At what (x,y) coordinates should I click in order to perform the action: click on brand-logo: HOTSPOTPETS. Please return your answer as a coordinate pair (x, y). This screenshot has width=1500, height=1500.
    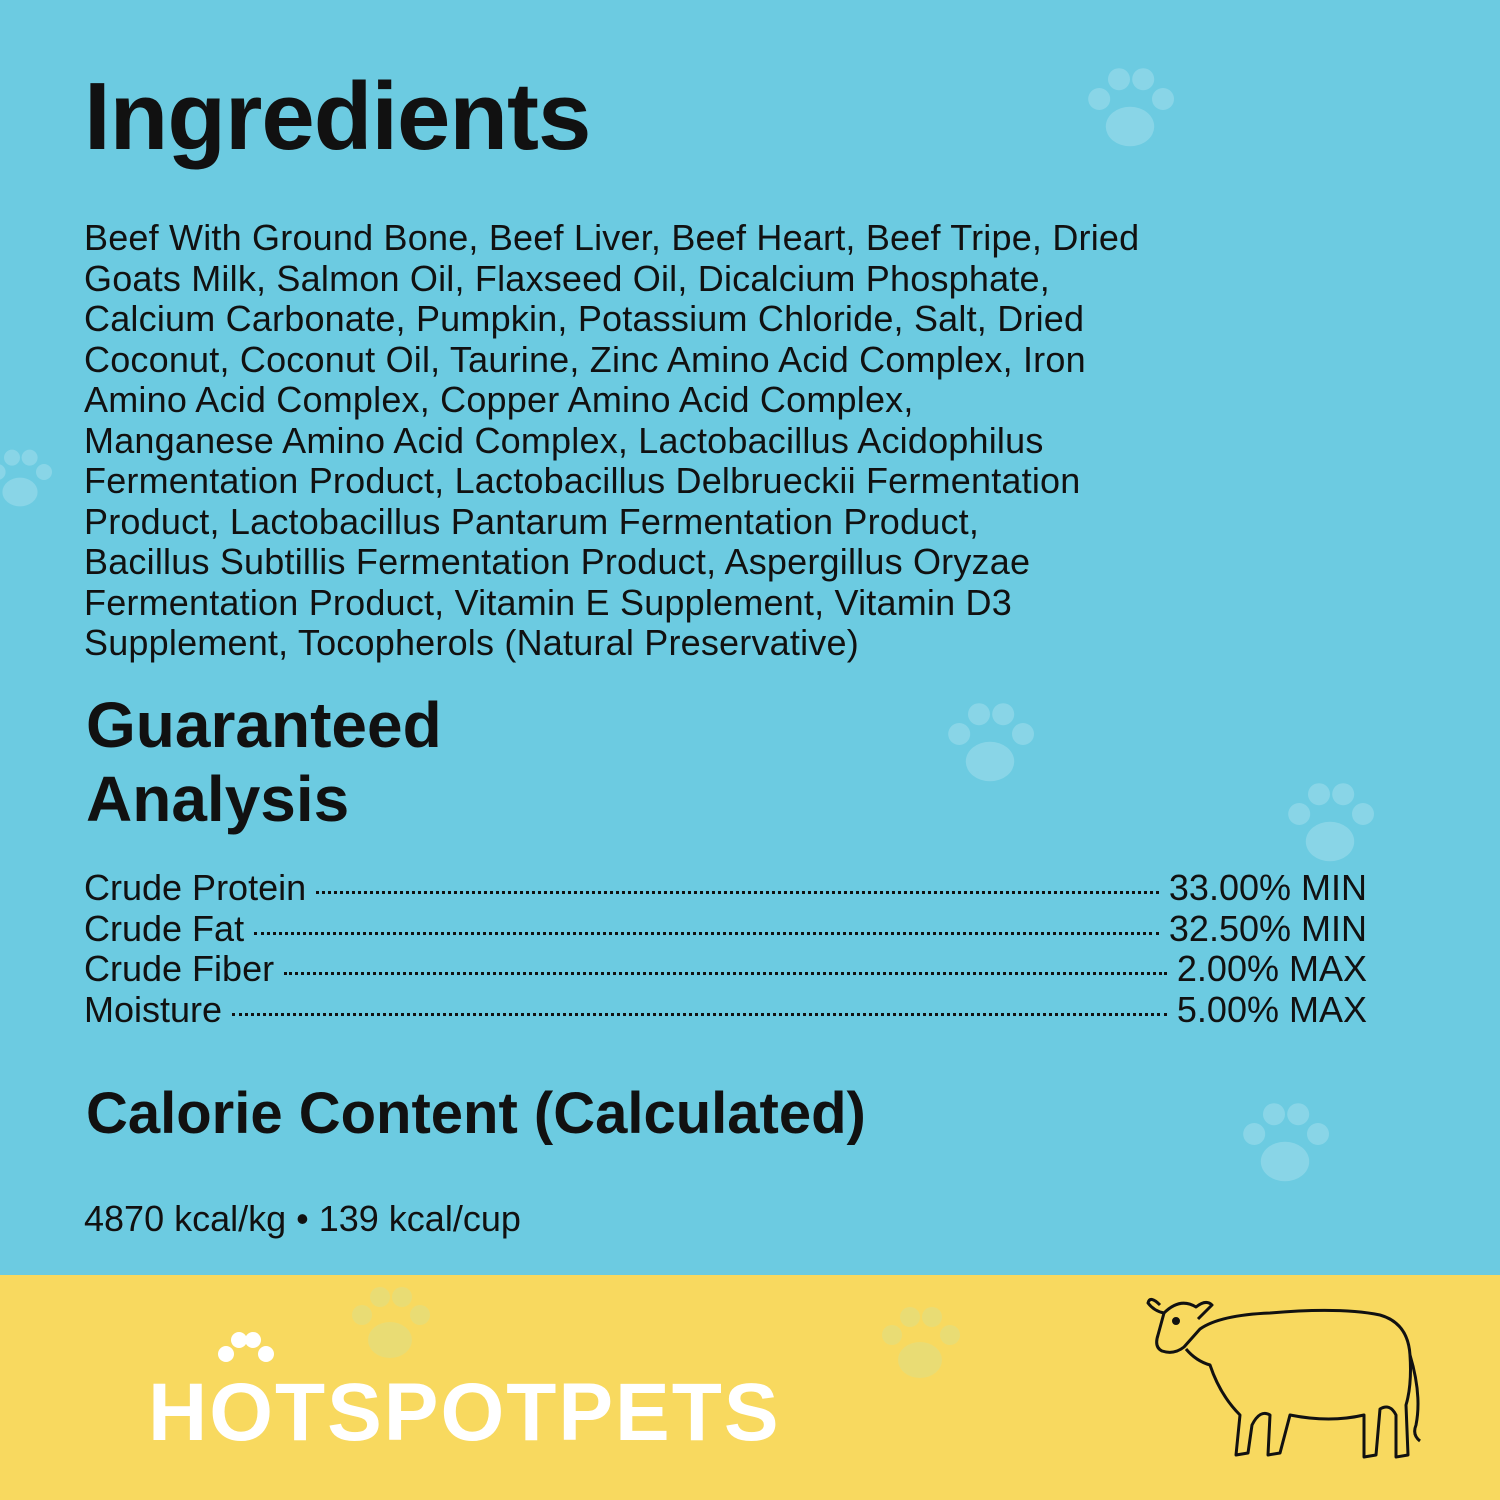
    Looking at the image, I should click on (464, 1396).